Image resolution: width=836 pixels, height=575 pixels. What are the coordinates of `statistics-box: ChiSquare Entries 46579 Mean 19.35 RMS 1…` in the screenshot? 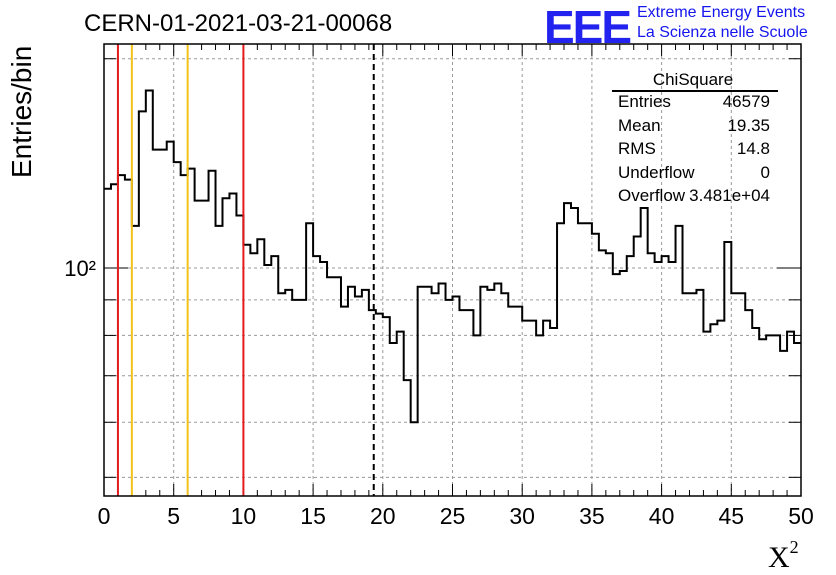 It's located at (693, 138).